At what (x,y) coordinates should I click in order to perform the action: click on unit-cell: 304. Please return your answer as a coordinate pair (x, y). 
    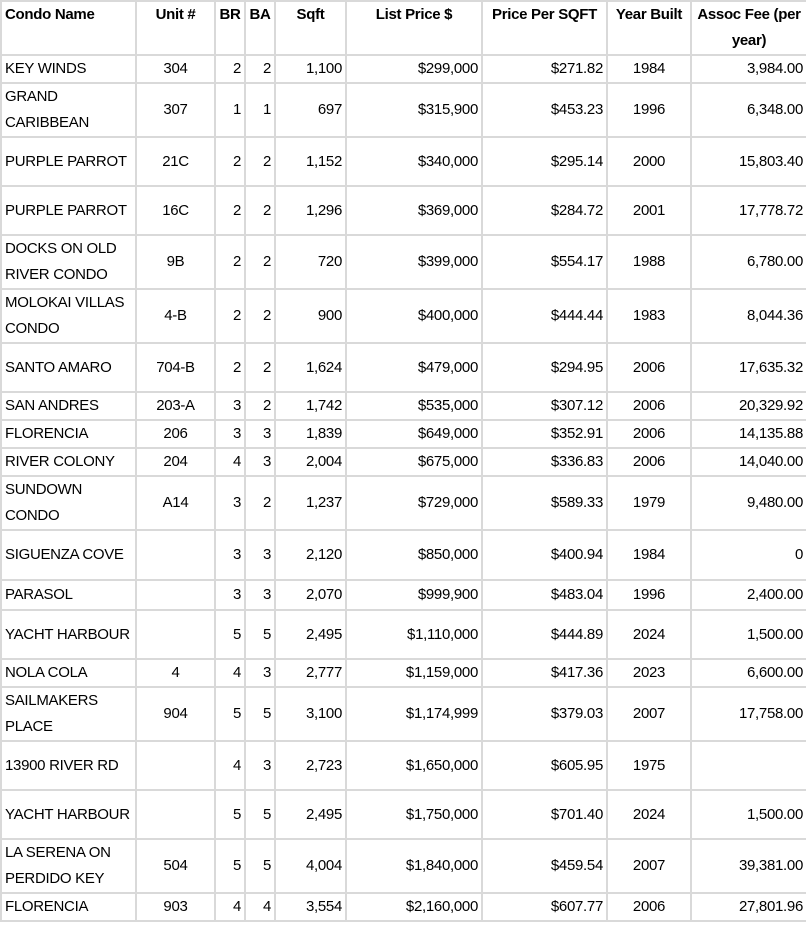
    Looking at the image, I should click on (175, 69).